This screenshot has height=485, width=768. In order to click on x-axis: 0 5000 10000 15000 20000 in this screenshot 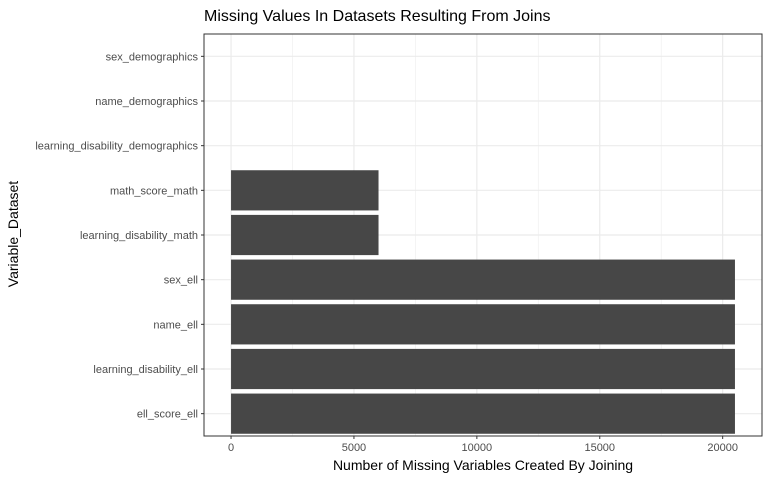, I will do `click(483, 445)`.